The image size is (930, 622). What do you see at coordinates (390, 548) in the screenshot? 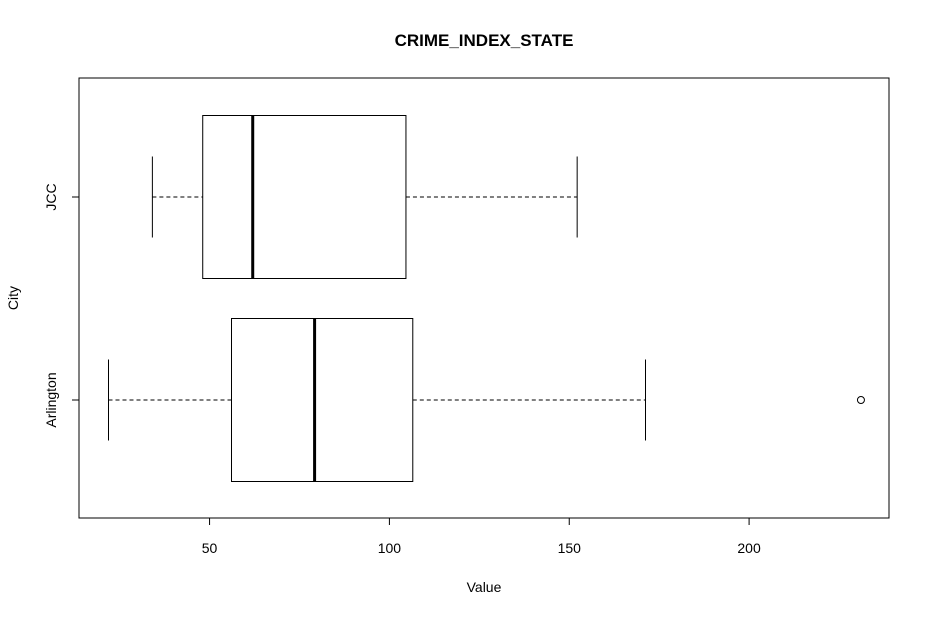
I see `x-tick-label: 100` at bounding box center [390, 548].